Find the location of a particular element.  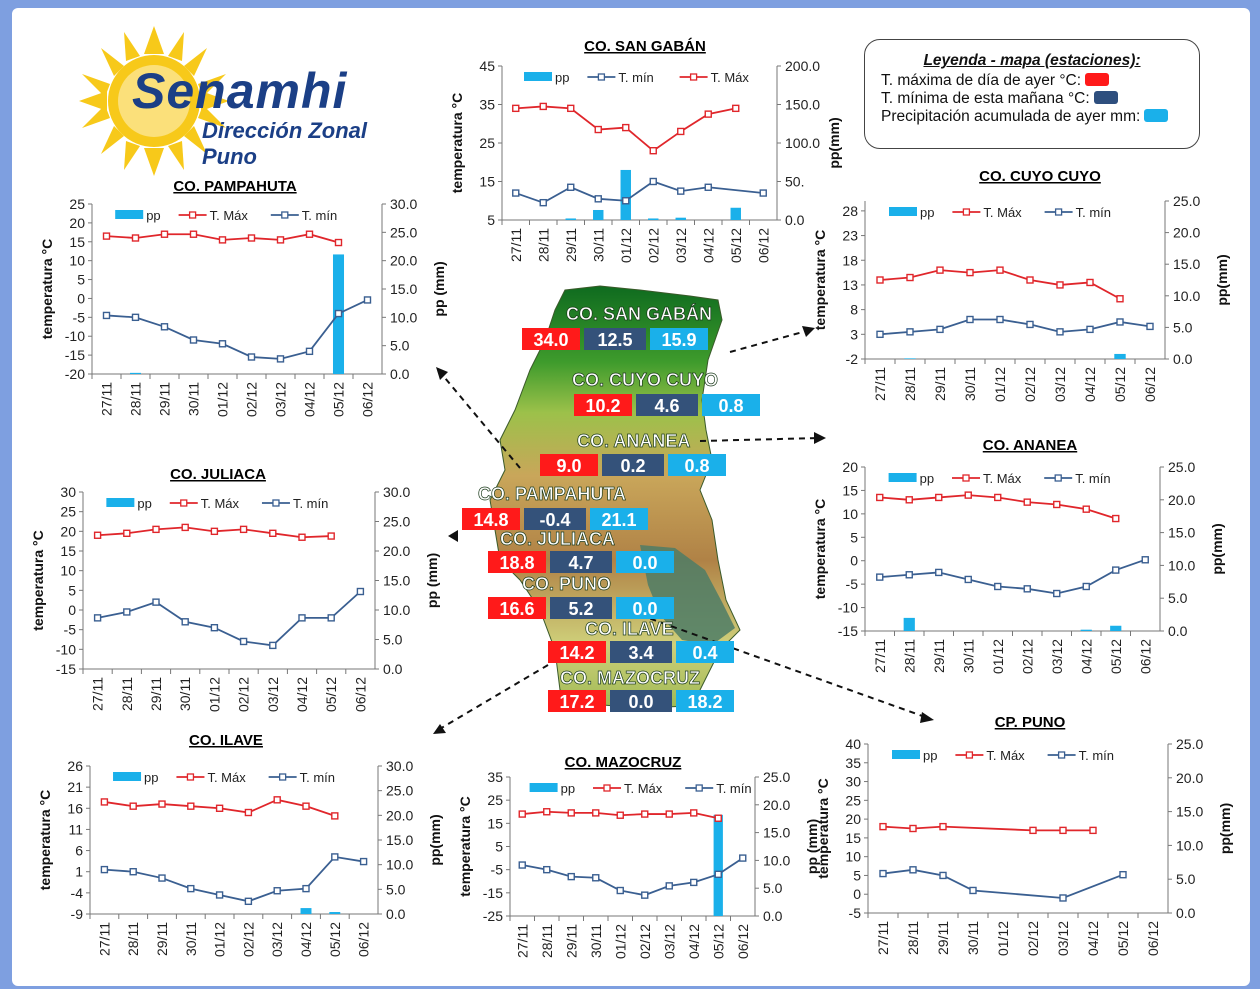

y-tick-label: -2 is located at coordinates (852, 359).